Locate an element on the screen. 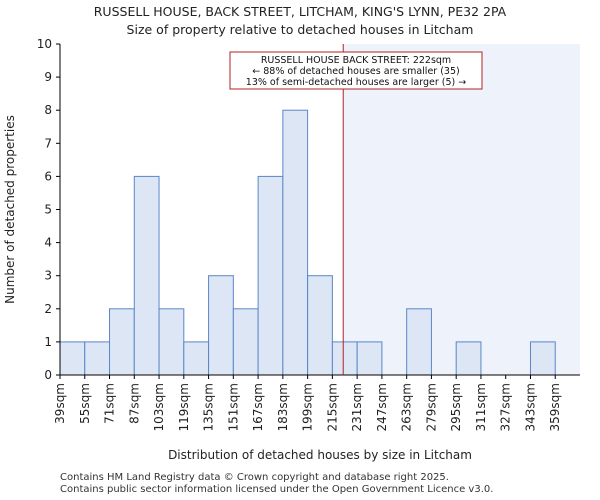 The width and height of the screenshot is (600, 500). x-tick-label: 87sqm is located at coordinates (134, 403).